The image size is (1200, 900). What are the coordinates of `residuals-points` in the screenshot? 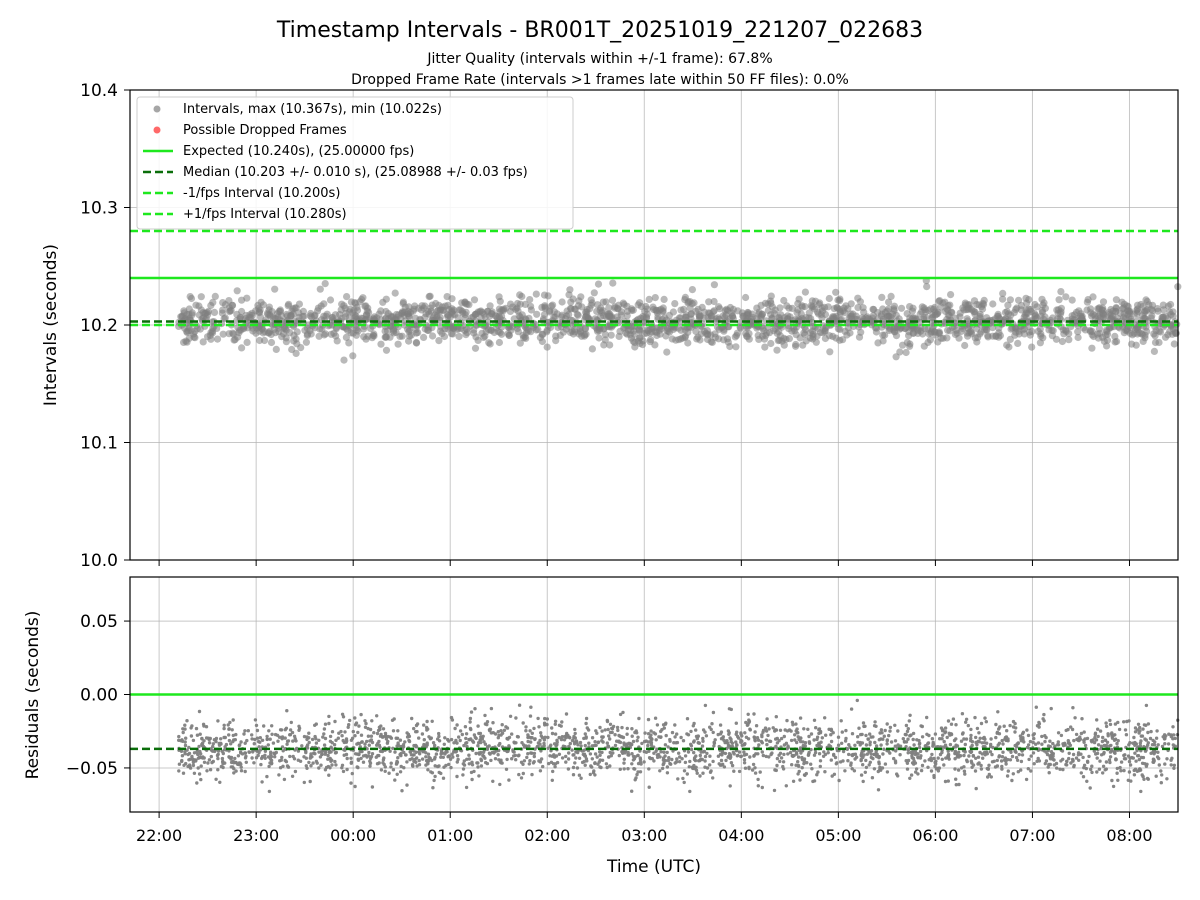 It's located at (678, 746).